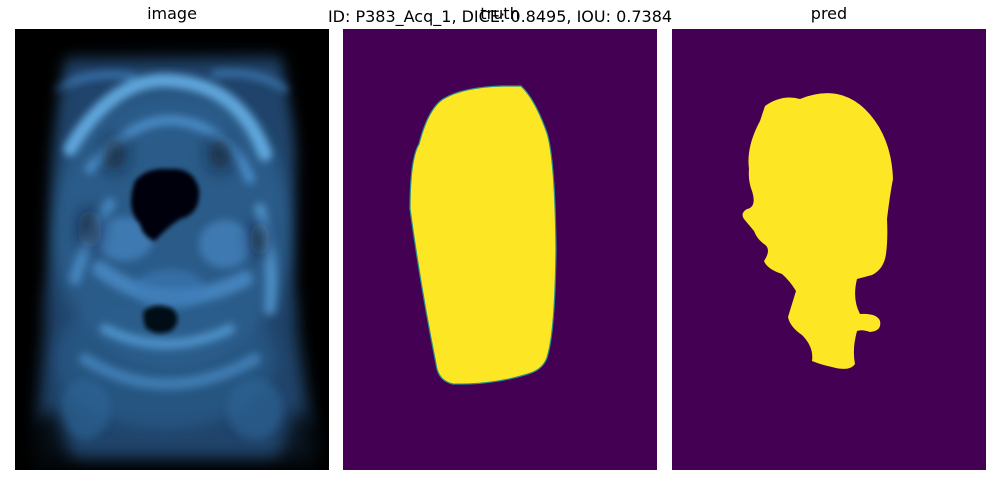 Image resolution: width=1000 pixels, height=500 pixels. What do you see at coordinates (817, 231) in the screenshot?
I see `pred-region` at bounding box center [817, 231].